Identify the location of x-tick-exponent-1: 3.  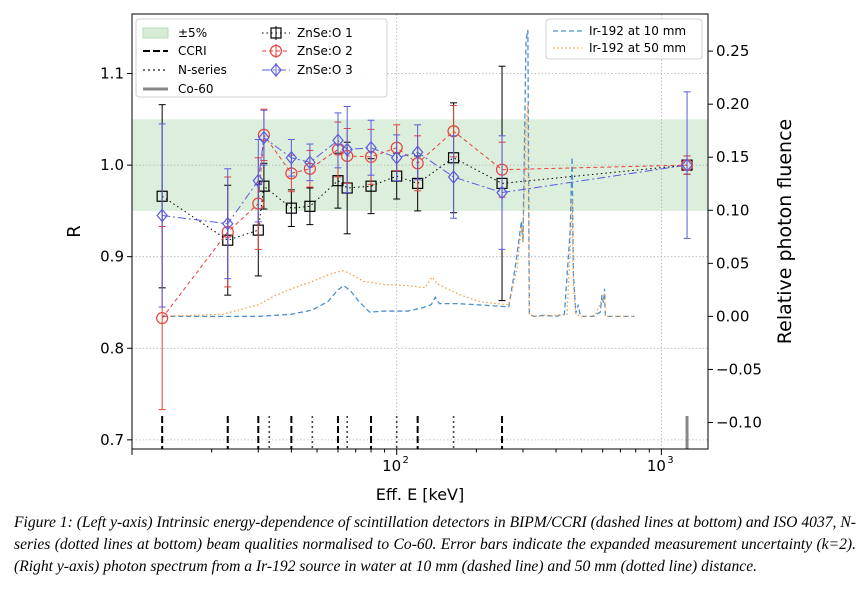
(670, 460).